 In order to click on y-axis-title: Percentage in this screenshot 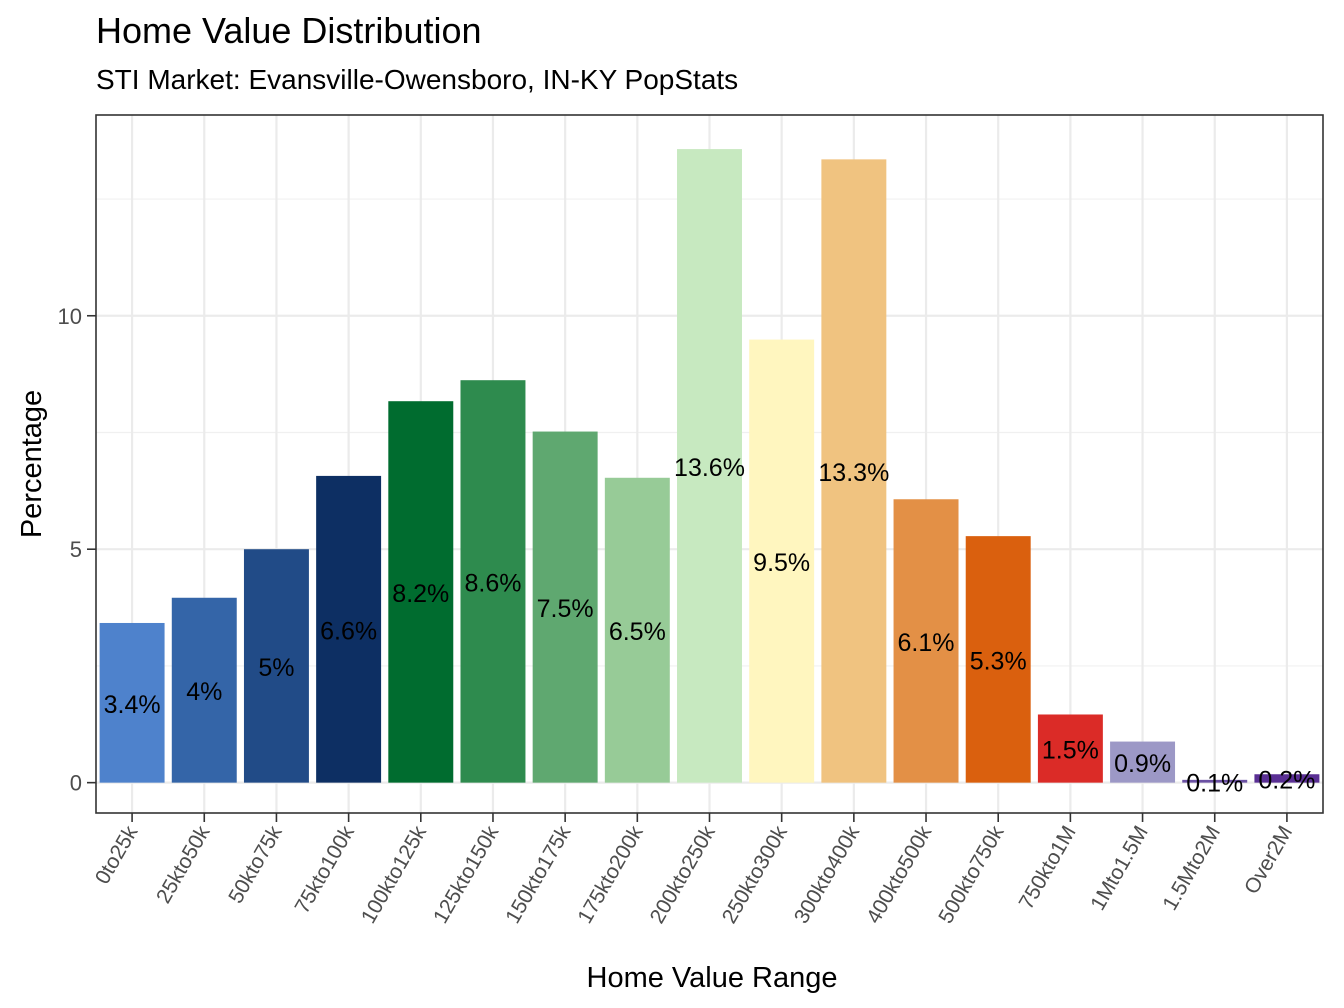, I will do `click(32, 464)`.